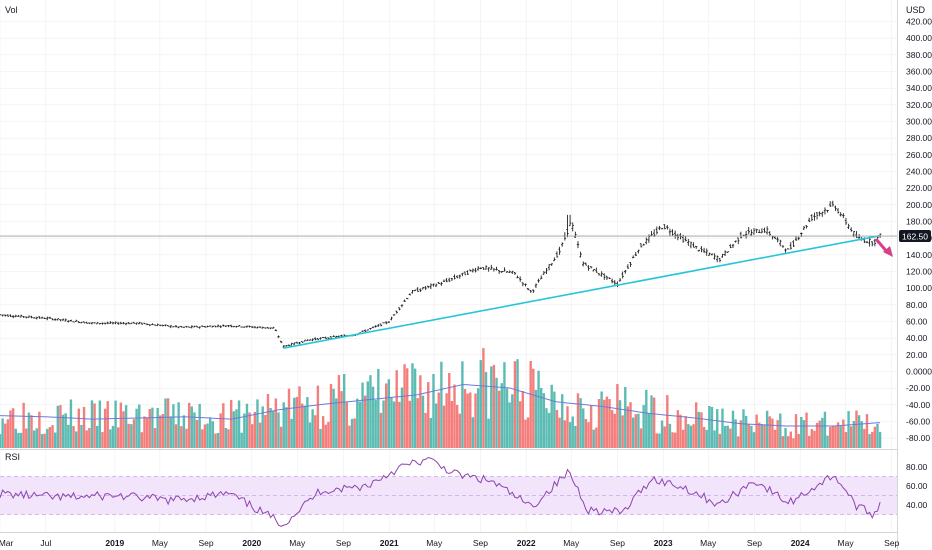 This screenshot has width=932, height=550. Describe the element at coordinates (919, 372) in the screenshot. I see `price-tick-label: 0.0000` at that location.